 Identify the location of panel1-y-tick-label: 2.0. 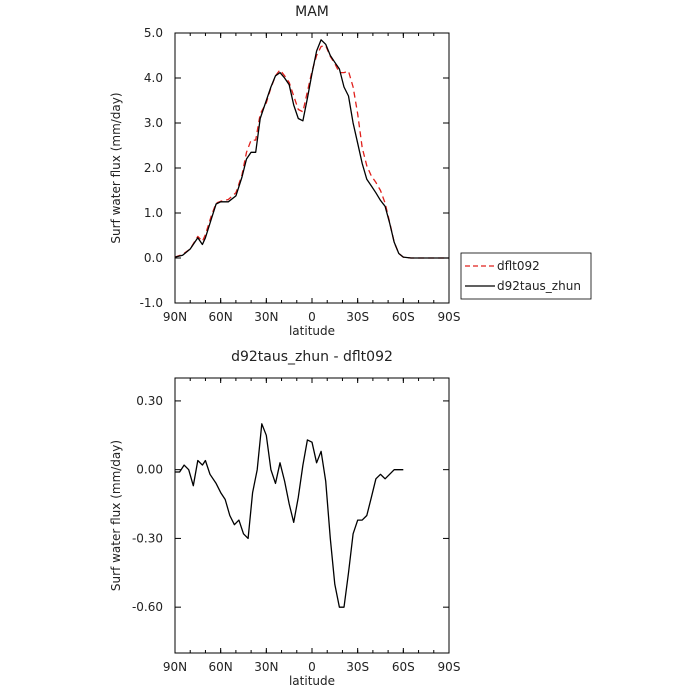
(153, 168).